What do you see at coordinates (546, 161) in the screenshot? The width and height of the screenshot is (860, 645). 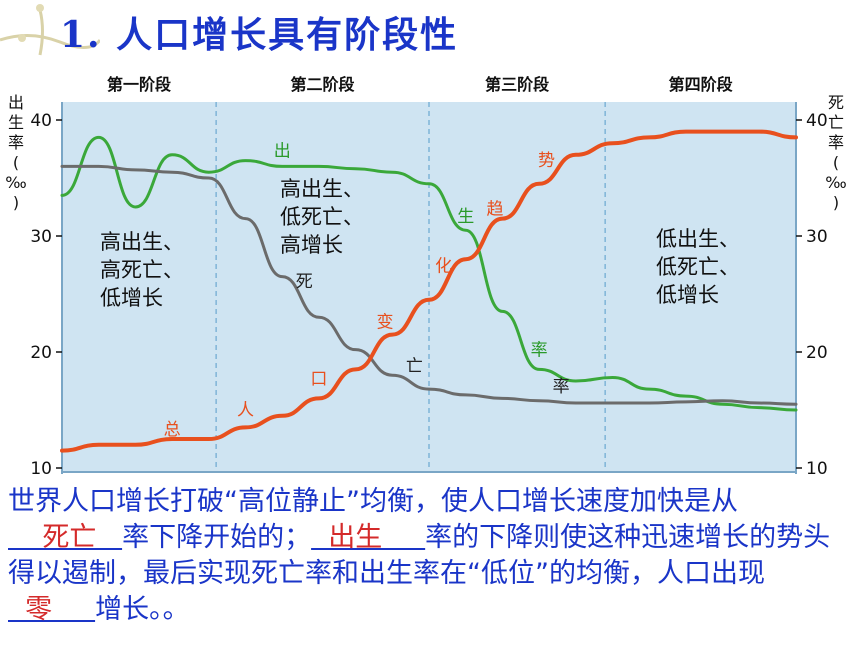 I see `series-label-growth: 势` at bounding box center [546, 161].